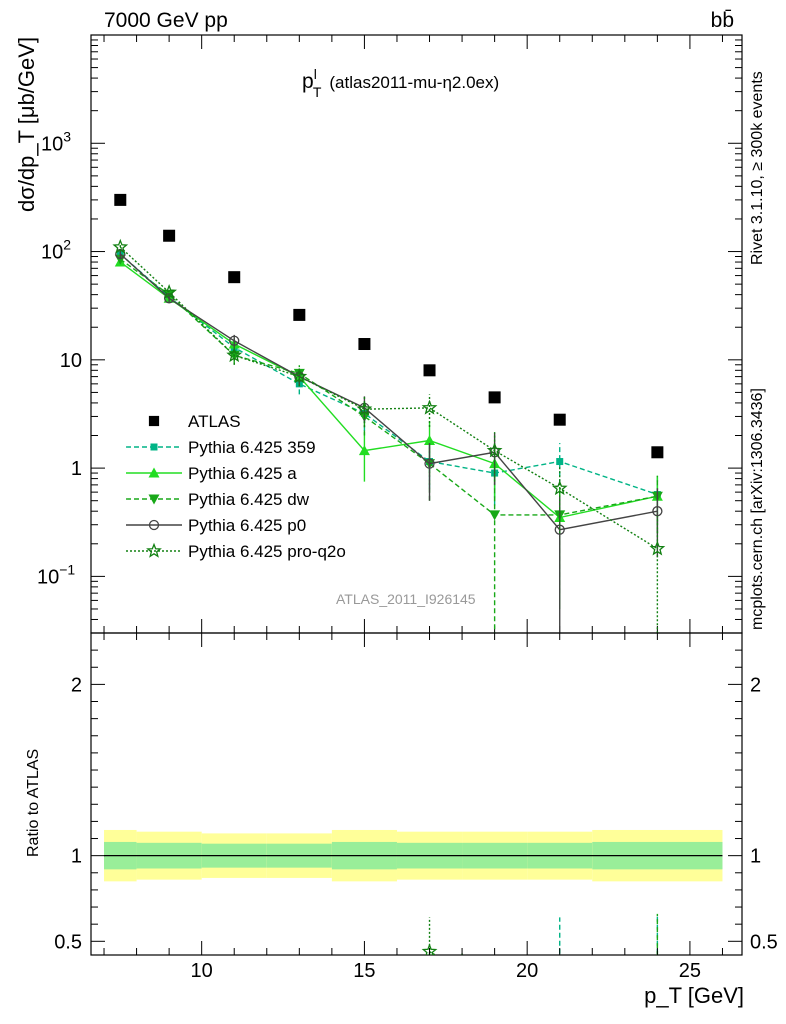 The height and width of the screenshot is (1024, 786). Describe the element at coordinates (317, 92) in the screenshot. I see `plot-title-subscript: T` at that location.